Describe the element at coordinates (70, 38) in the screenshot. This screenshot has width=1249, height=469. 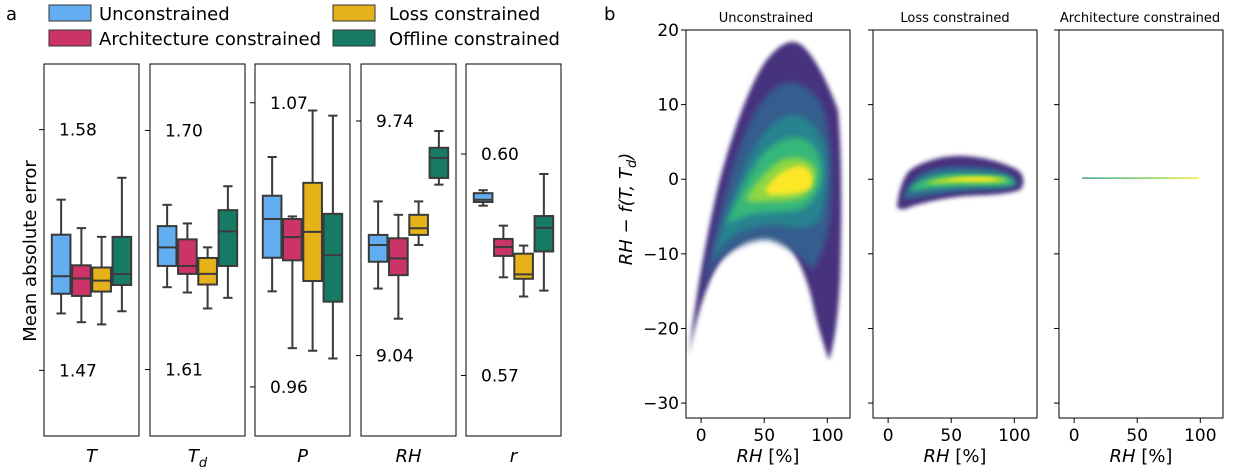
I see `legend-swatch-architecture` at that location.